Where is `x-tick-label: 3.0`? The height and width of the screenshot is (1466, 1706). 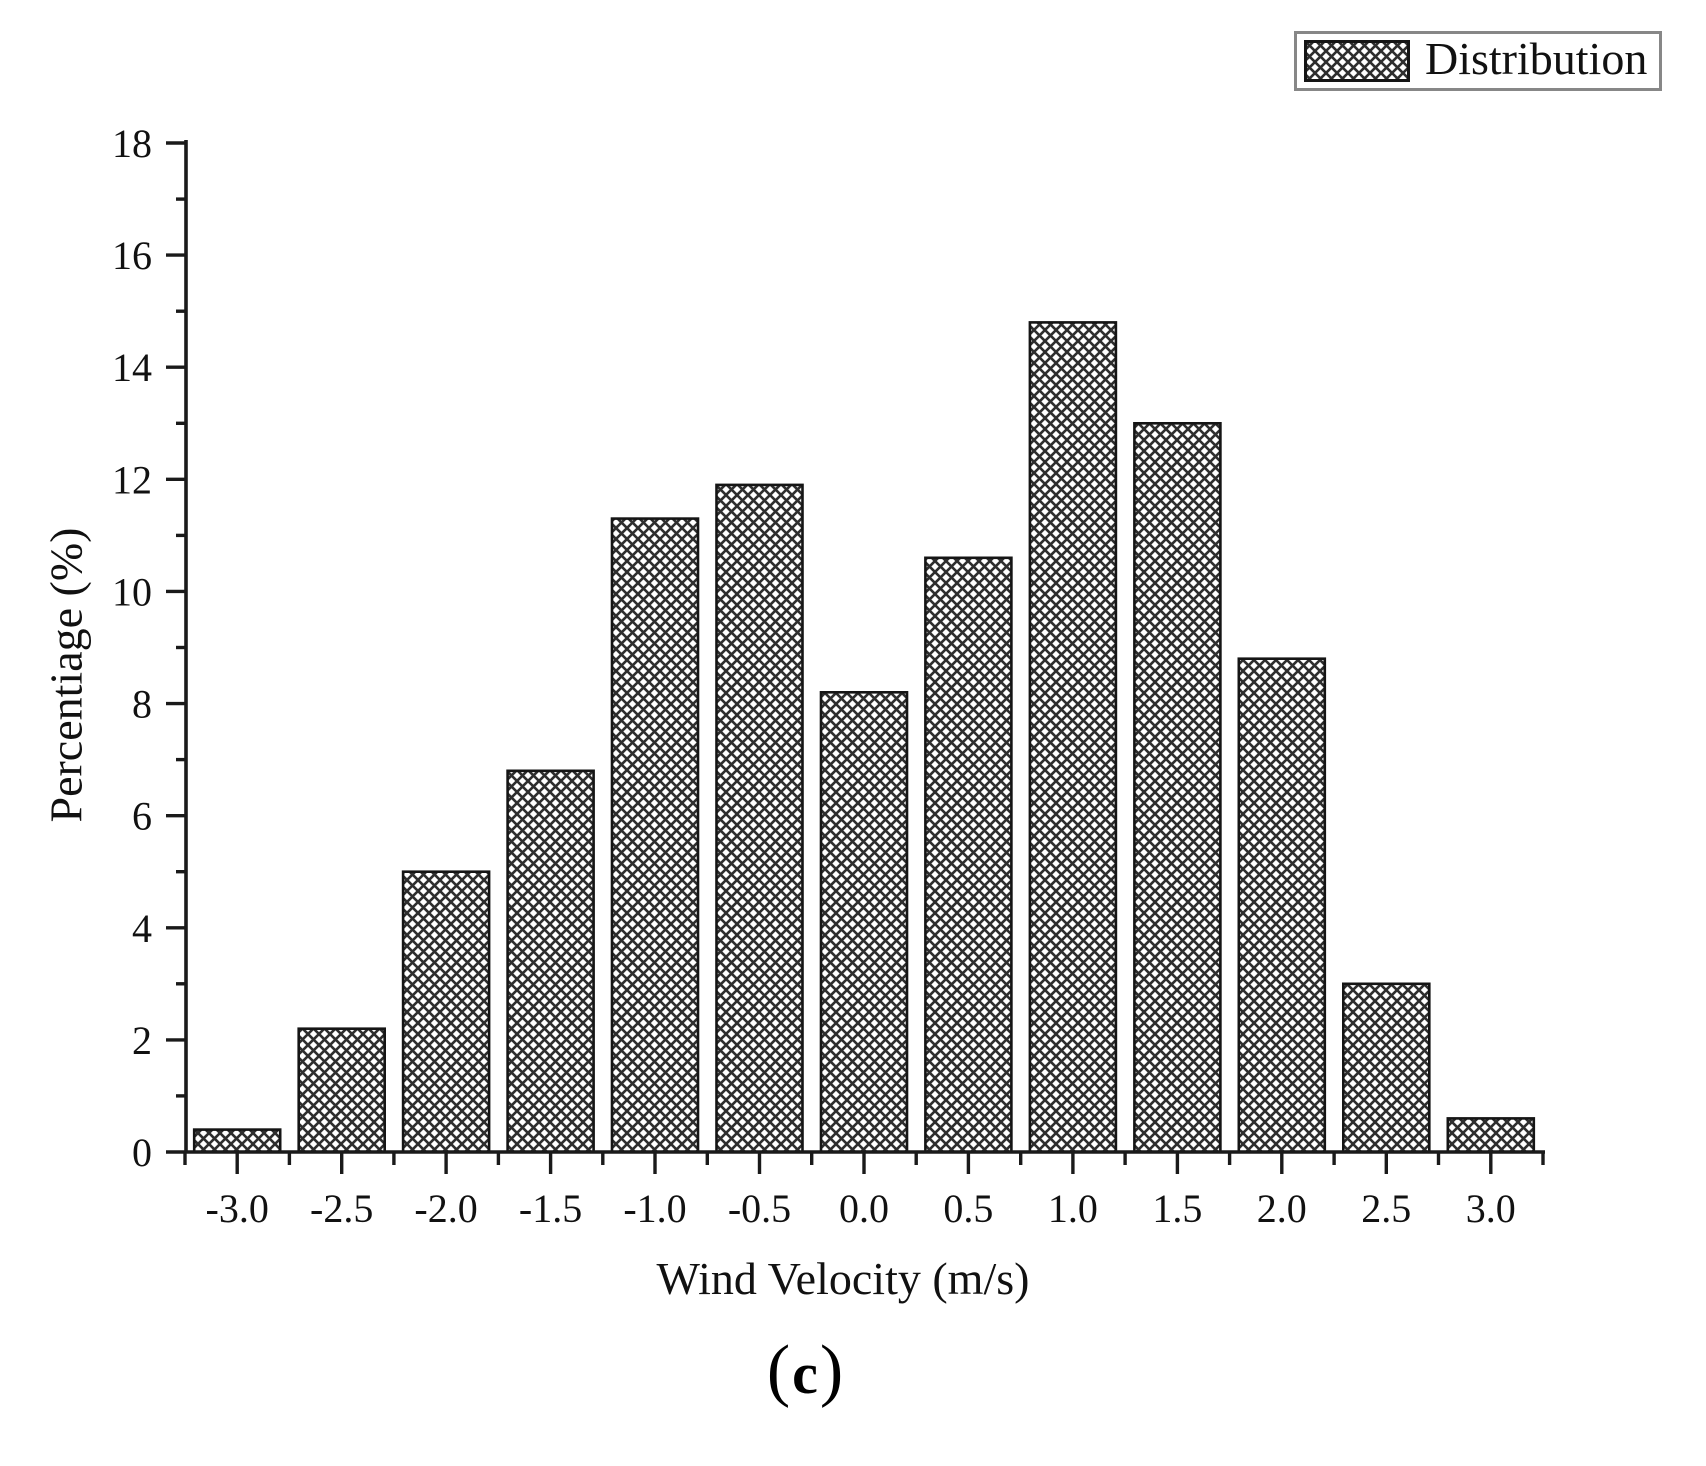 x-tick-label: 3.0 is located at coordinates (1491, 1208).